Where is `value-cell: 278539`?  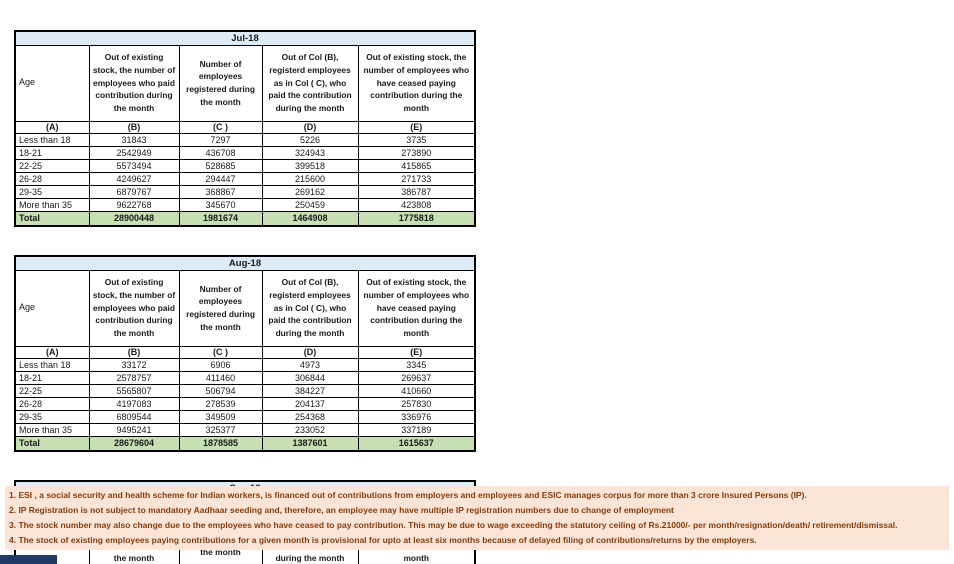 value-cell: 278539 is located at coordinates (220, 403).